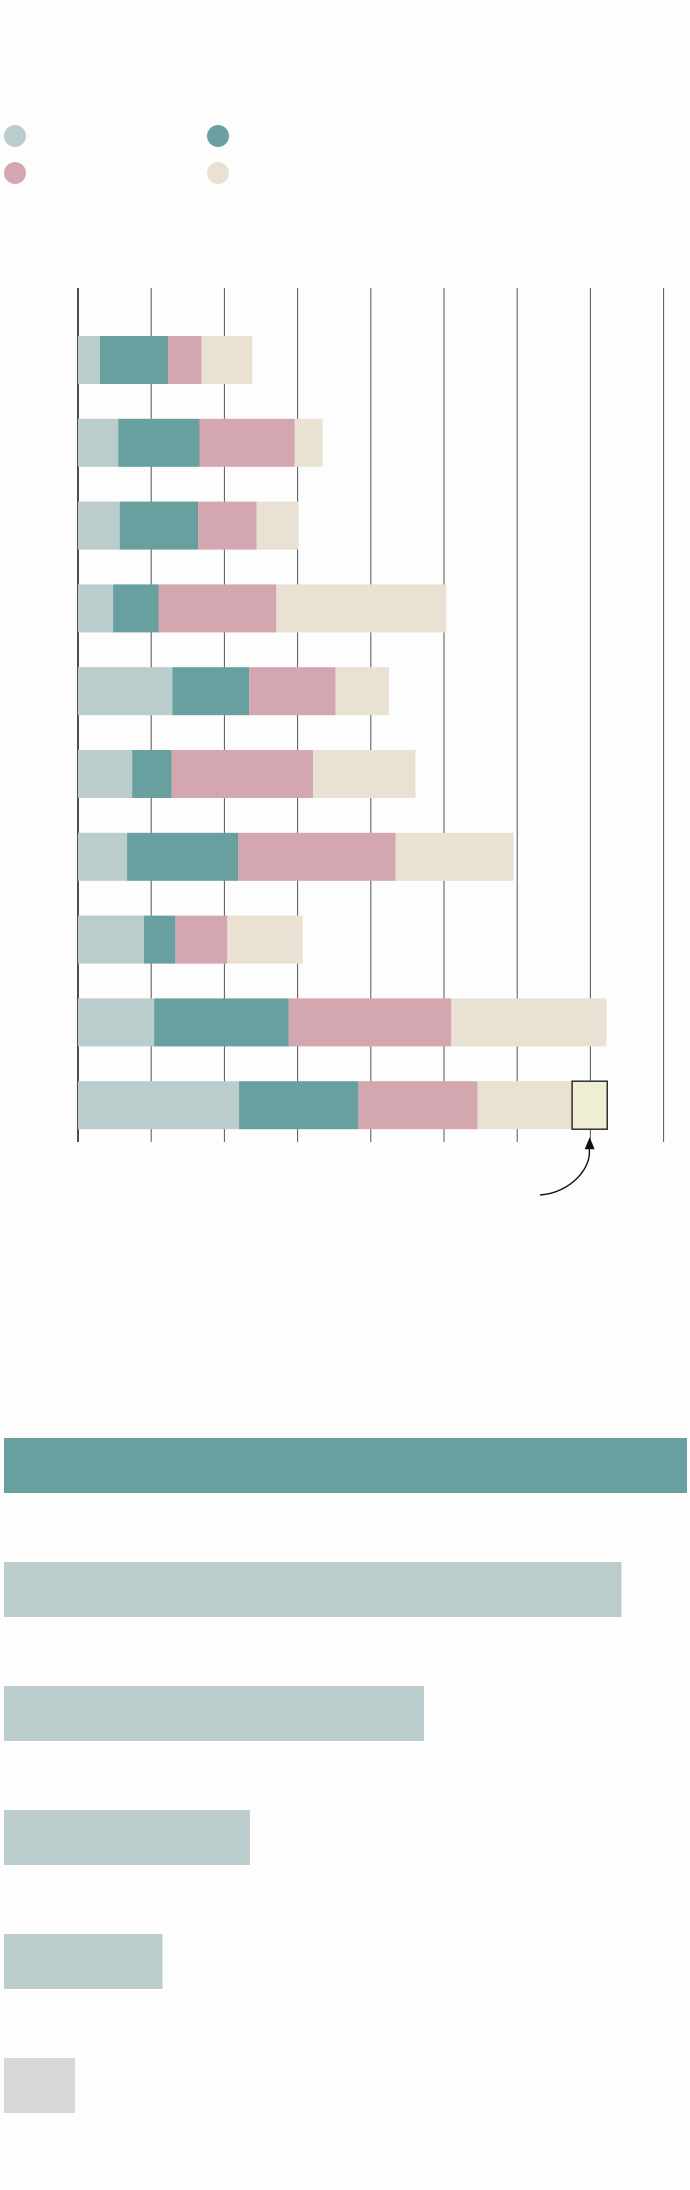 This screenshot has width=690, height=2190. I want to click on callout-arrowhead, so click(589, 1143).